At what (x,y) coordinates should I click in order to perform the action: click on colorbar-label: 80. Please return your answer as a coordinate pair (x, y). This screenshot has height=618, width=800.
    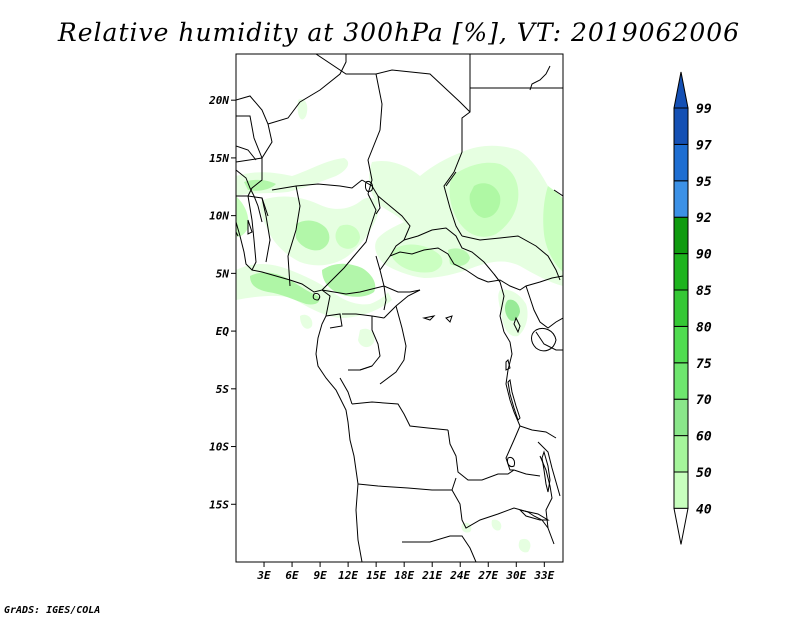
    Looking at the image, I should click on (704, 327).